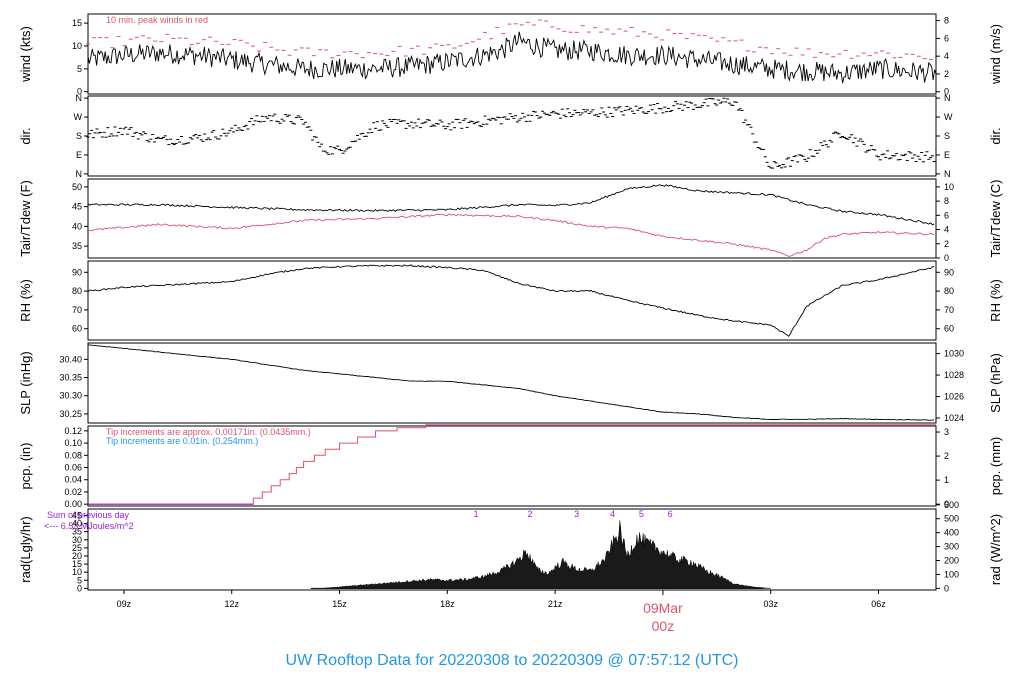 The height and width of the screenshot is (700, 1024). What do you see at coordinates (77, 564) in the screenshot?
I see `rad-left-tick-label: 15` at bounding box center [77, 564].